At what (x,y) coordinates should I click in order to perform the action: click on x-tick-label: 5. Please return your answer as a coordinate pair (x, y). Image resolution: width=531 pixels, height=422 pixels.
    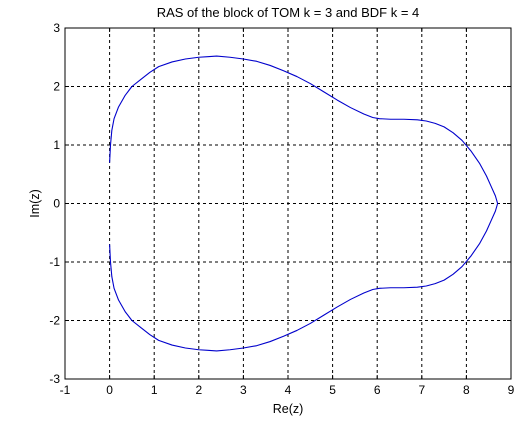
    Looking at the image, I should click on (332, 390).